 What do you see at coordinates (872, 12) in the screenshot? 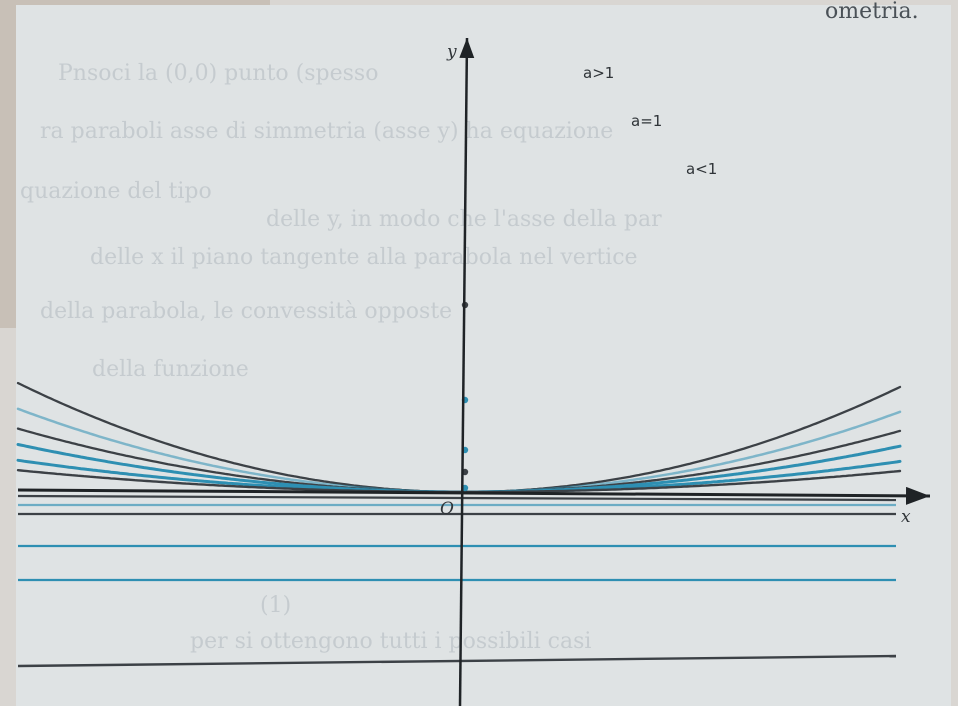
I see `header-fragment: ometria.` at bounding box center [872, 12].